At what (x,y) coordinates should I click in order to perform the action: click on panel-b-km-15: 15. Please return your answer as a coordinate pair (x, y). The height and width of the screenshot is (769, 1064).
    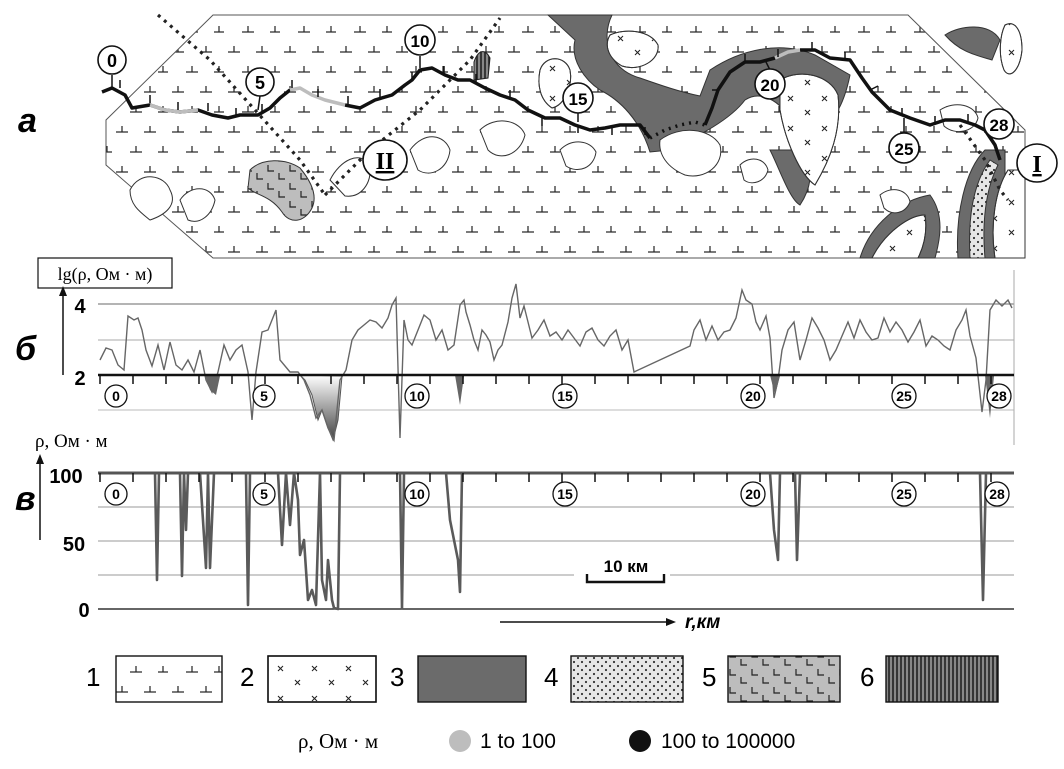
    Looking at the image, I should click on (565, 396).